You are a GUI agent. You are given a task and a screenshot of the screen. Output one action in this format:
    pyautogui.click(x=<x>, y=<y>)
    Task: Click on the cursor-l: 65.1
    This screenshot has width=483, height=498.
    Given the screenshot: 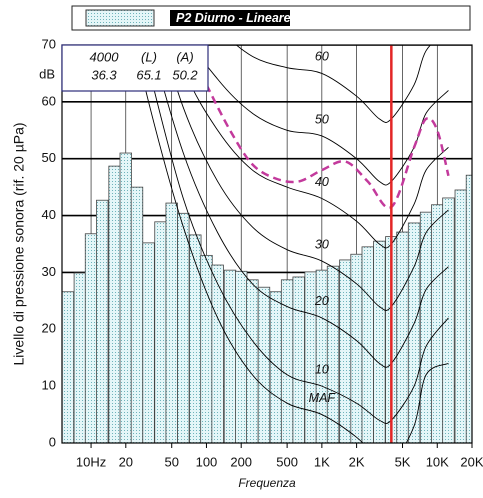 What is the action you would take?
    pyautogui.click(x=148, y=74)
    